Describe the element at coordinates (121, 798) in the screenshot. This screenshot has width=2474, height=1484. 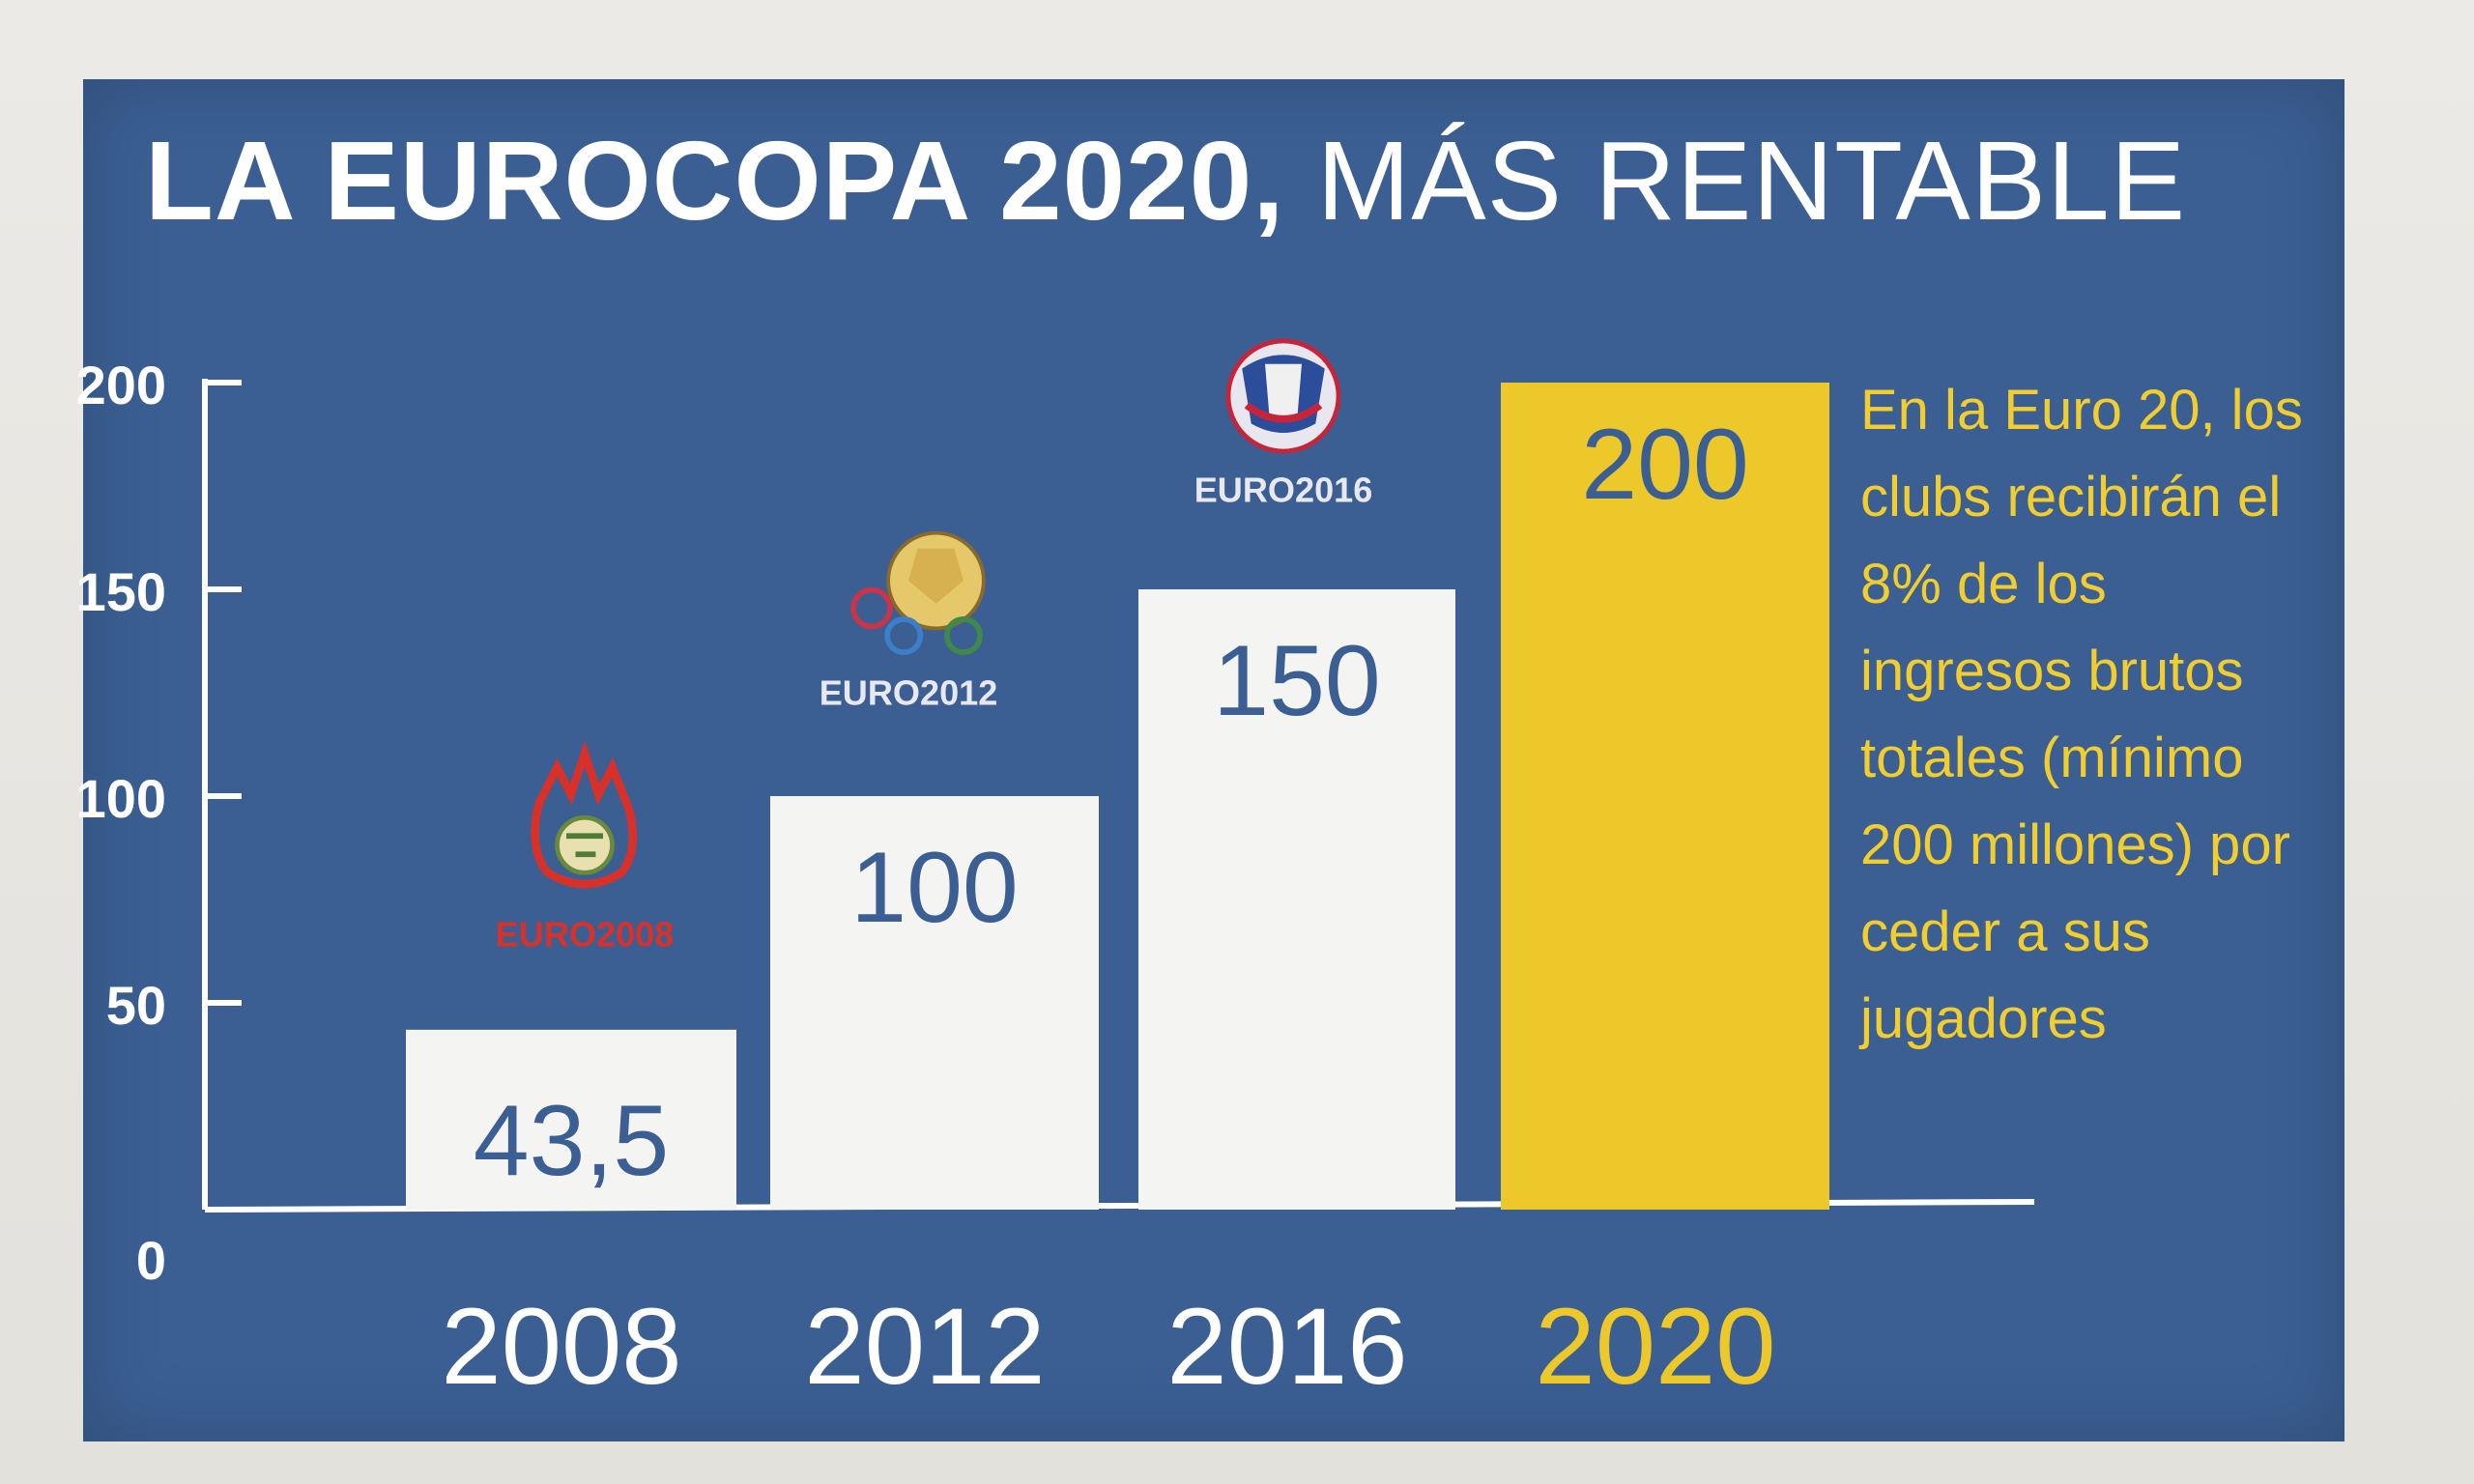
I see `y-tick-label: 100` at that location.